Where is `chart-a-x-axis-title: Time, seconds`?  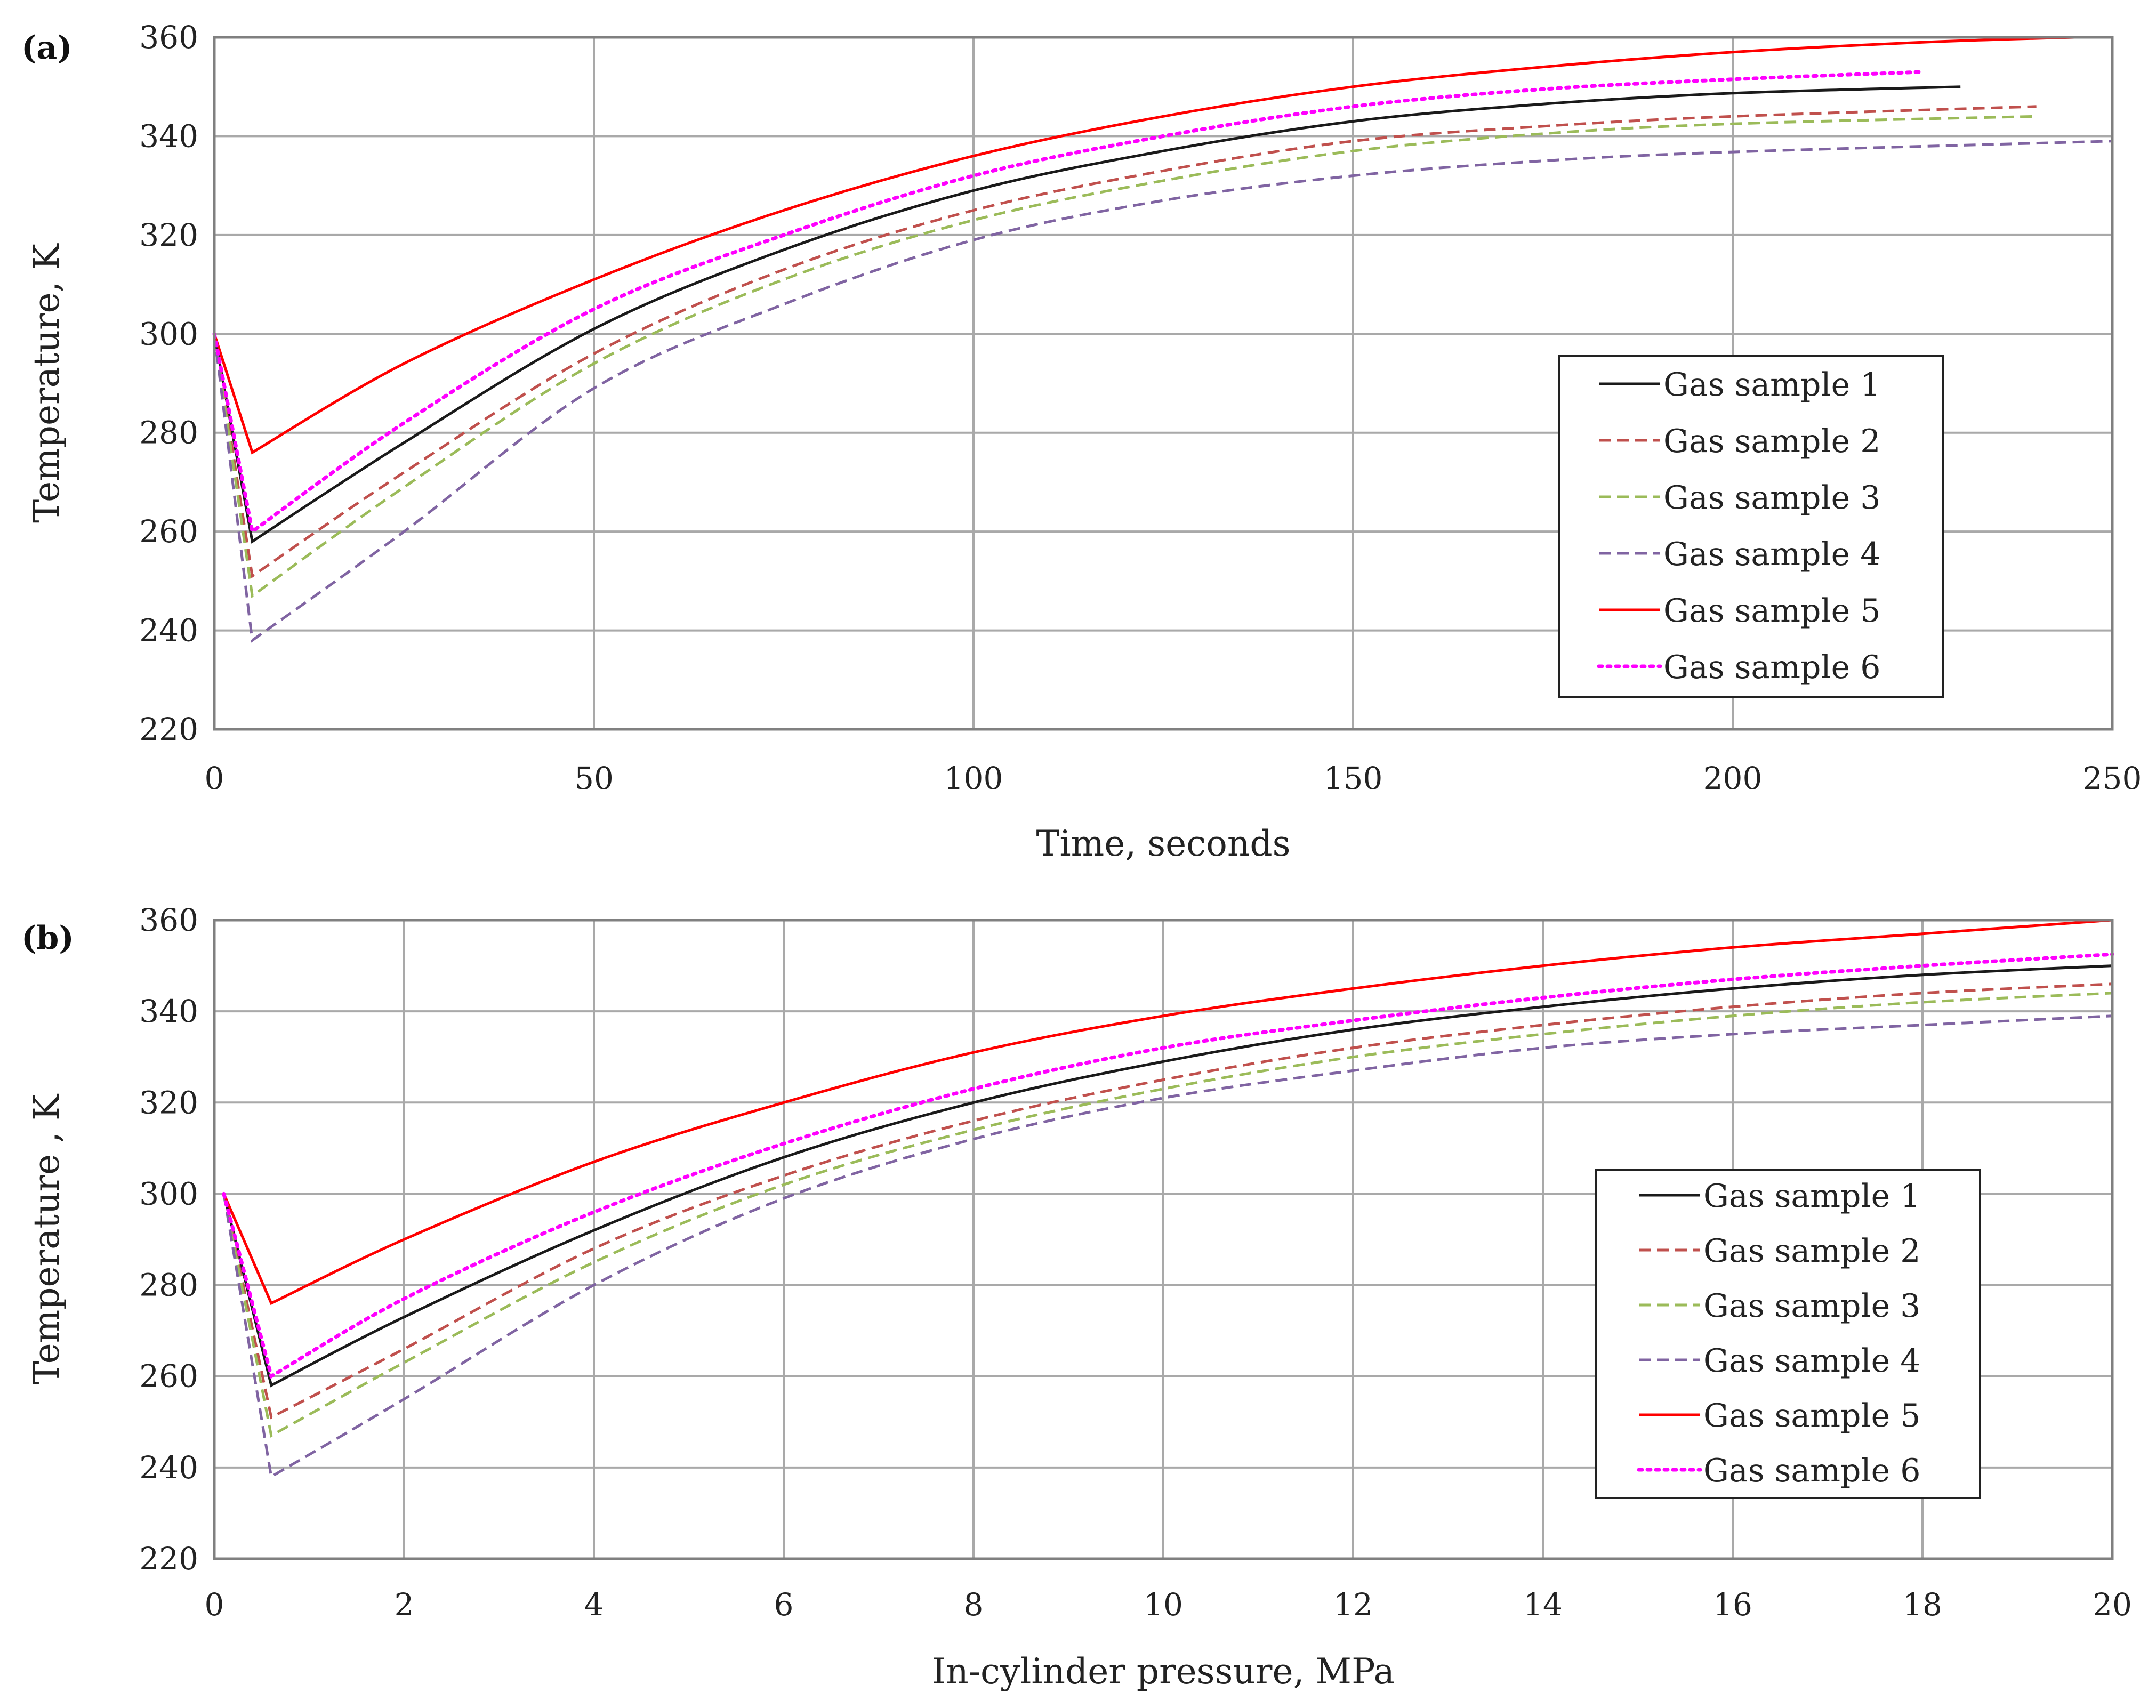
chart-a-x-axis-title: Time, seconds is located at coordinates (1163, 843).